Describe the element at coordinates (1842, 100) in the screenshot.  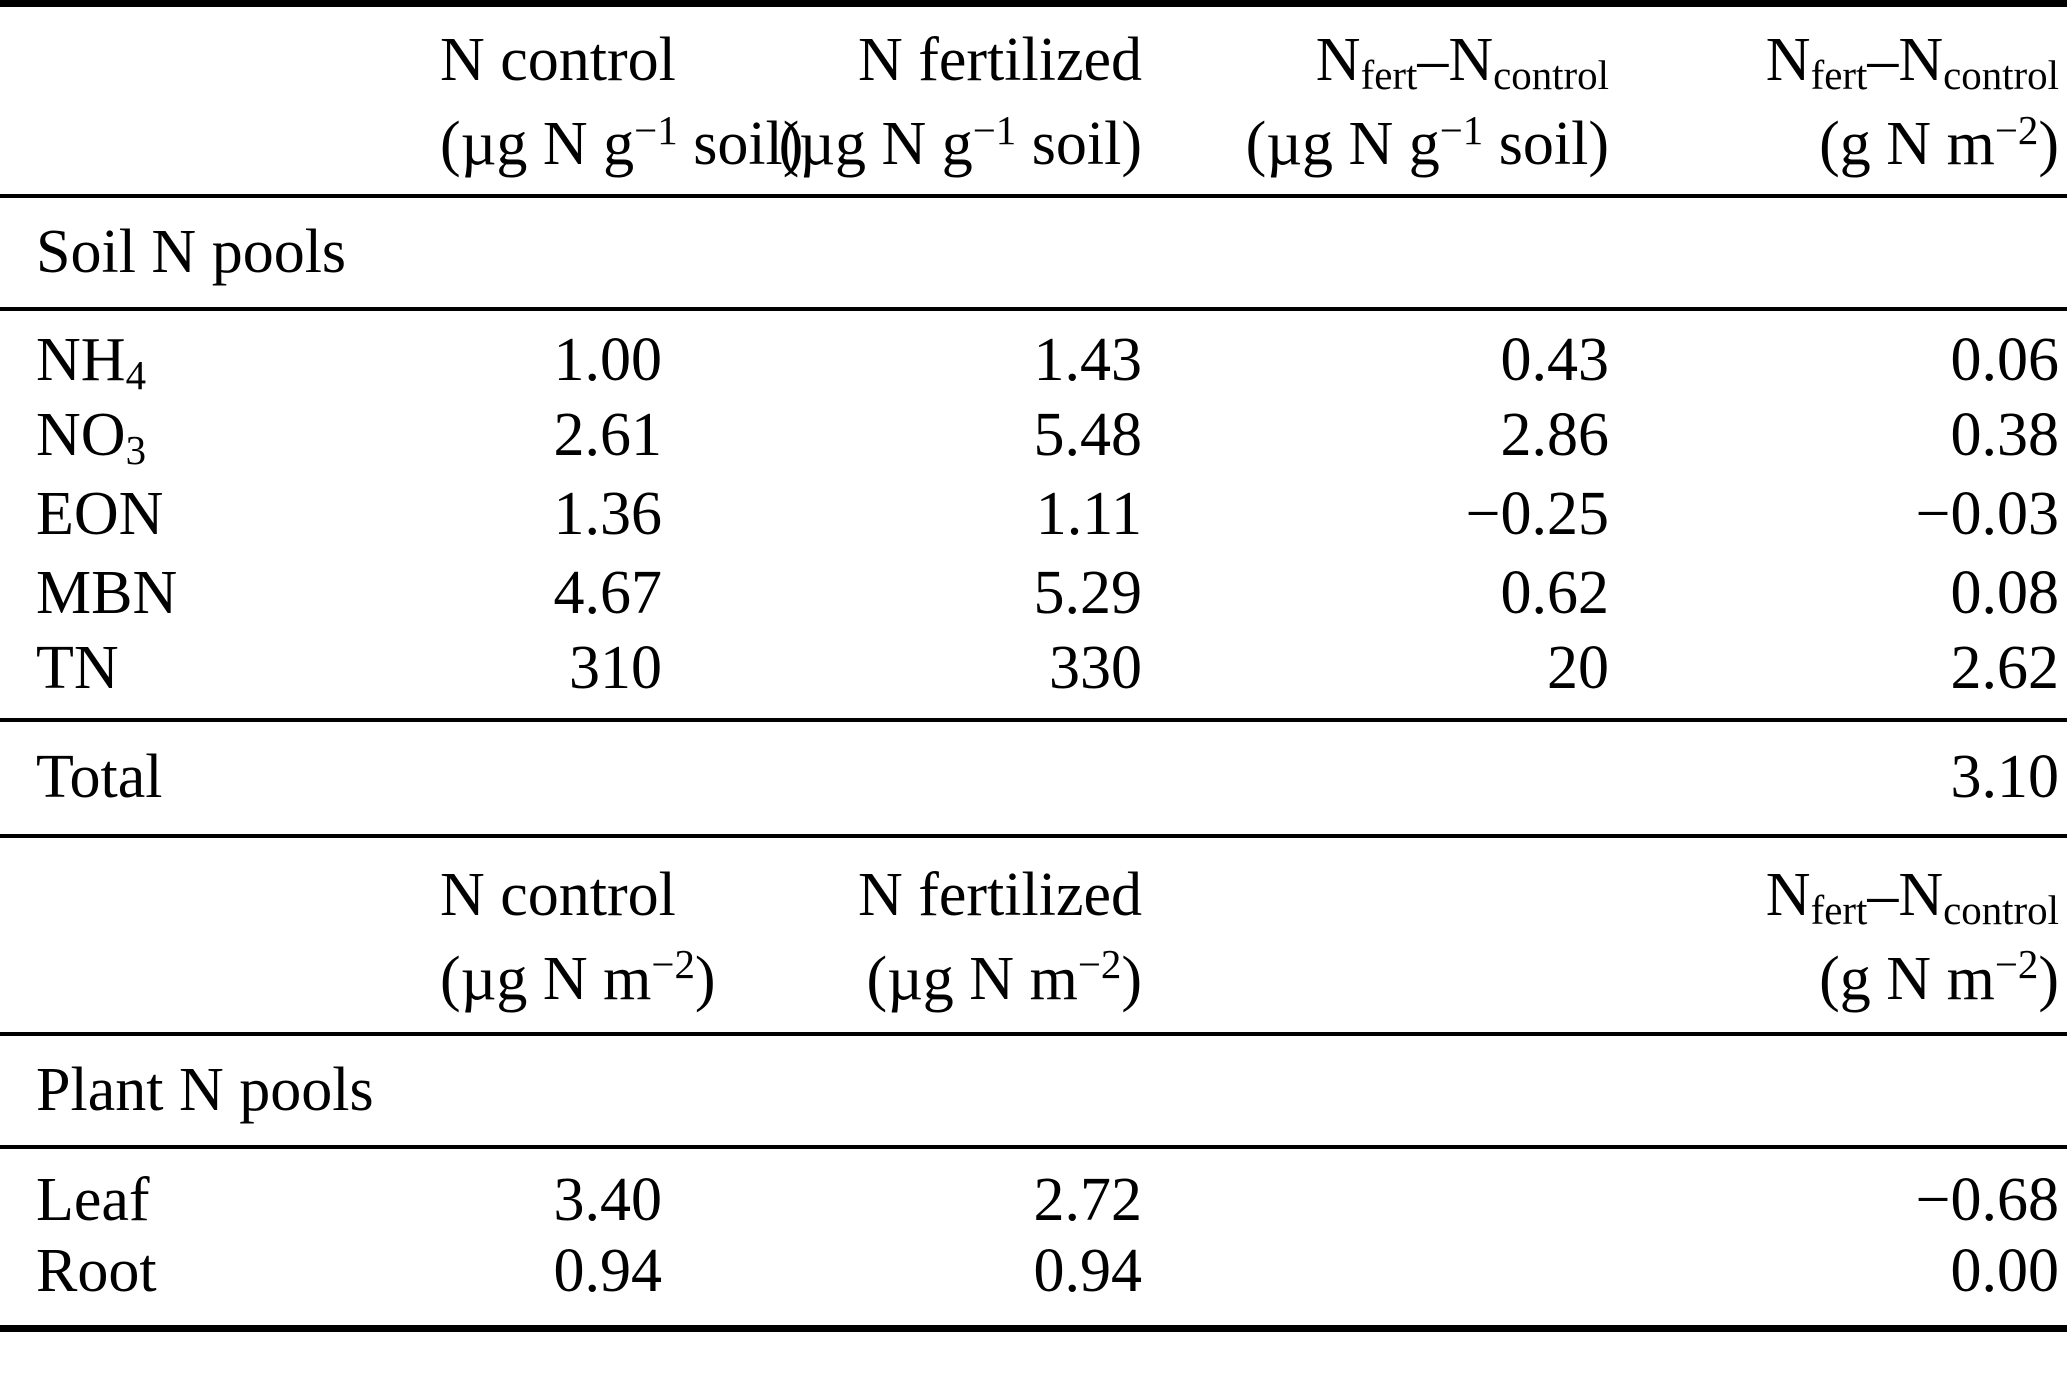
I see `col-header-nfert-minus-ncontrol-g: Nfert–Ncontrol (g N m−2)` at that location.